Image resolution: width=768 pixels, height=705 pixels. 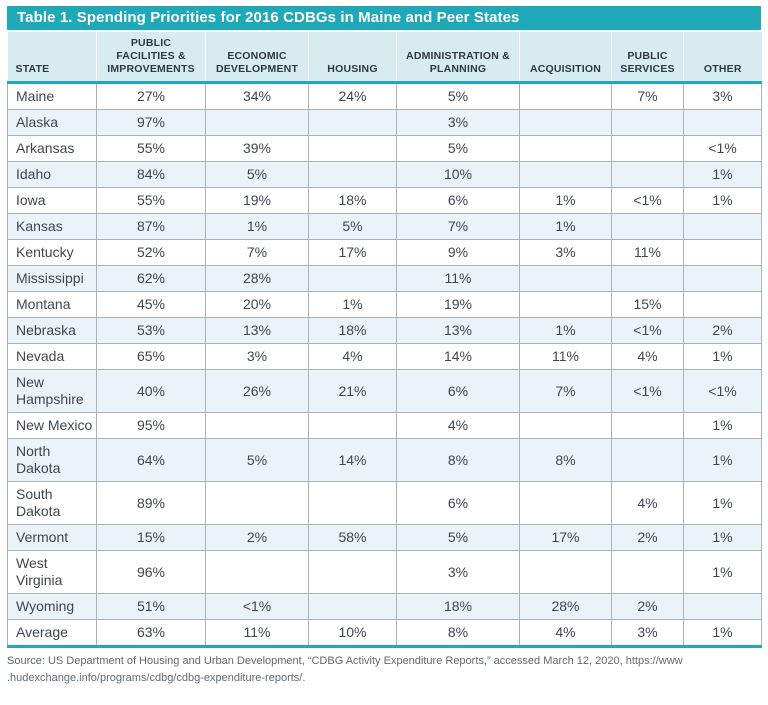 I want to click on table-row: Average 63% 11% 10% 8% 4% 3% 1%, so click(x=384, y=634).